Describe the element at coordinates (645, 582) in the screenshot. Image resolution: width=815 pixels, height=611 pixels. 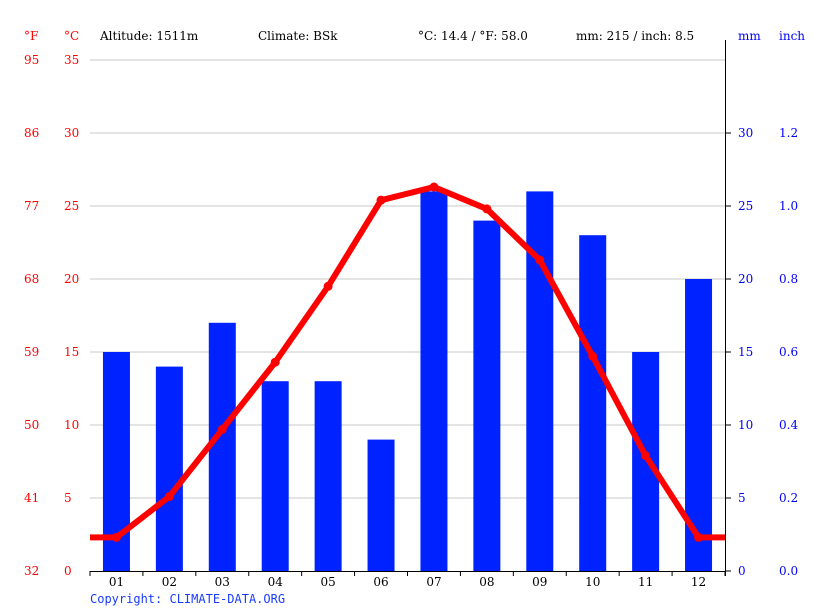
I see `month-label: 11` at that location.